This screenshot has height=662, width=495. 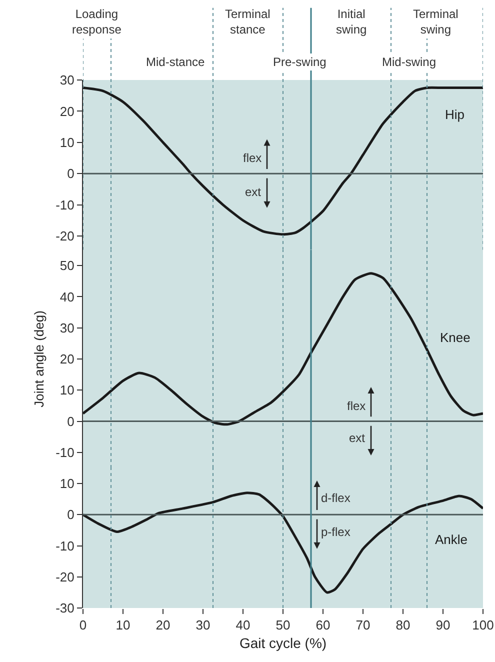 What do you see at coordinates (451, 539) in the screenshot?
I see `text: Ankle` at bounding box center [451, 539].